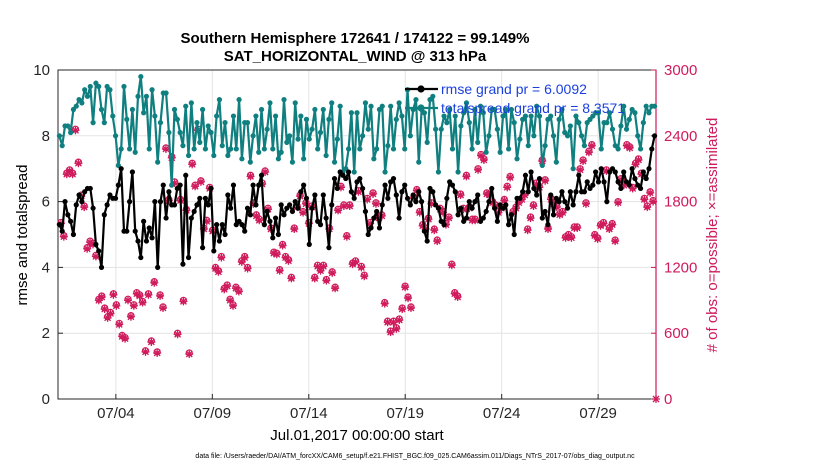 The image size is (830, 470). Describe the element at coordinates (405, 413) in the screenshot. I see `x-tick-label: 07/19` at that location.